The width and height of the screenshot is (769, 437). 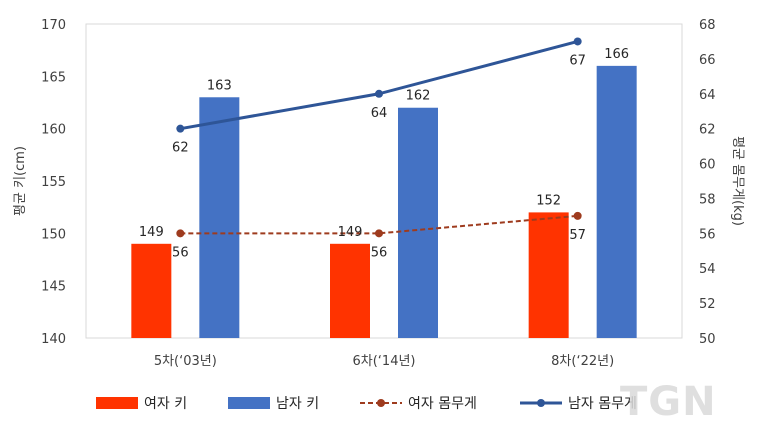 What do you see at coordinates (707, 304) in the screenshot?
I see `right-tick-label: 52` at bounding box center [707, 304].